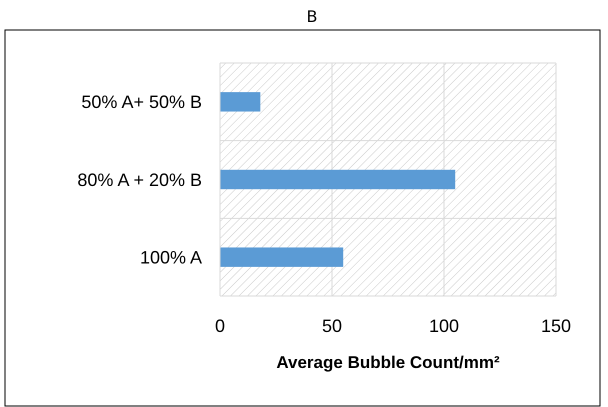 Image resolution: width=608 pixels, height=407 pixels. I want to click on y-tick-label: 80% A + 20% B, so click(139, 180).